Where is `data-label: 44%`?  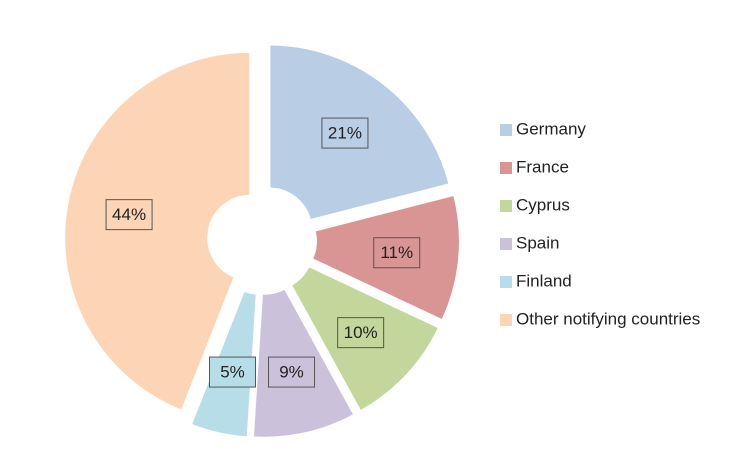
data-label: 44% is located at coordinates (129, 214).